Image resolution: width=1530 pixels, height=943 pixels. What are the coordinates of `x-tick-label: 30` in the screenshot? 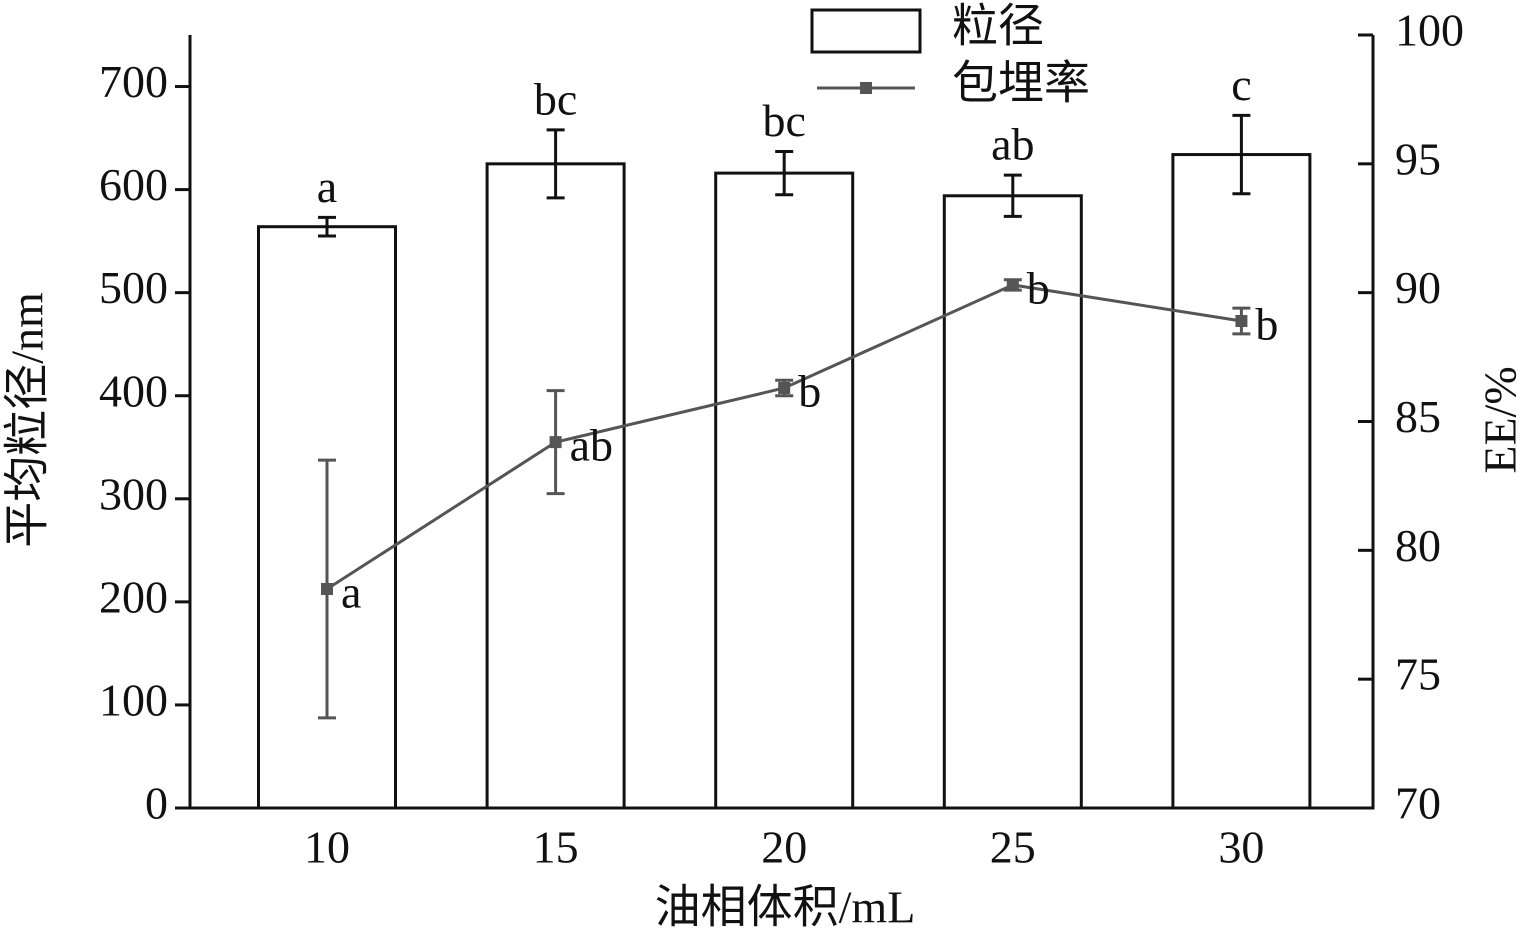 It's located at (1241, 847).